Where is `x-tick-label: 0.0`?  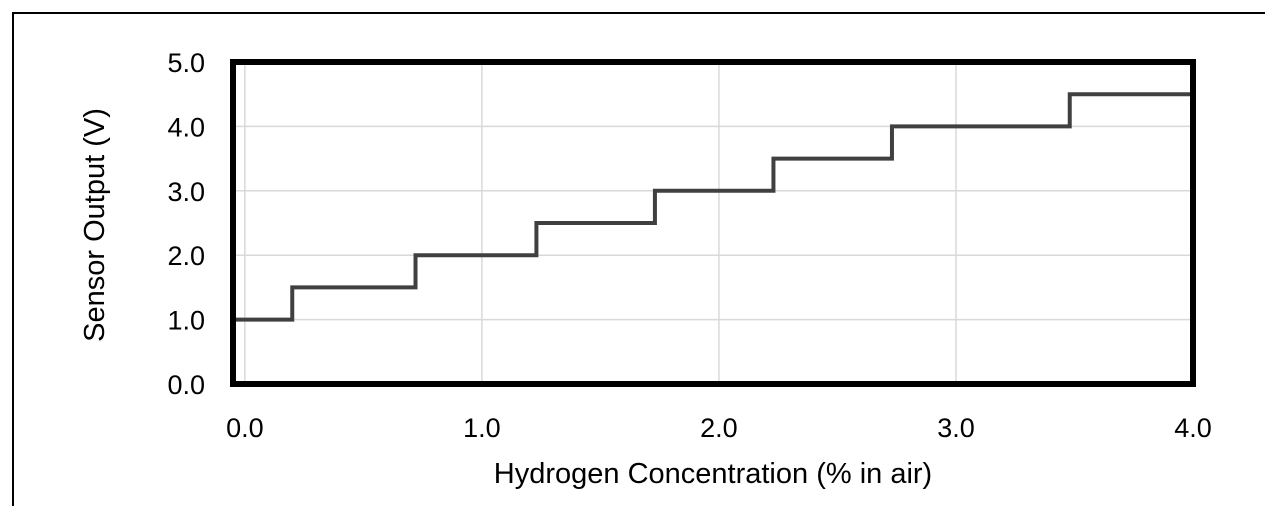
x-tick-label: 0.0 is located at coordinates (245, 428).